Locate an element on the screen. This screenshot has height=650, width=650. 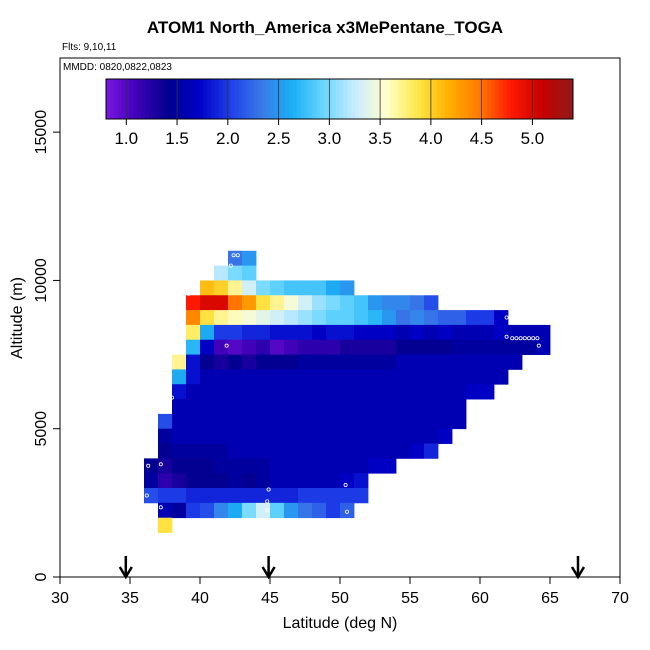
y-tick-label: 0 is located at coordinates (41, 576).